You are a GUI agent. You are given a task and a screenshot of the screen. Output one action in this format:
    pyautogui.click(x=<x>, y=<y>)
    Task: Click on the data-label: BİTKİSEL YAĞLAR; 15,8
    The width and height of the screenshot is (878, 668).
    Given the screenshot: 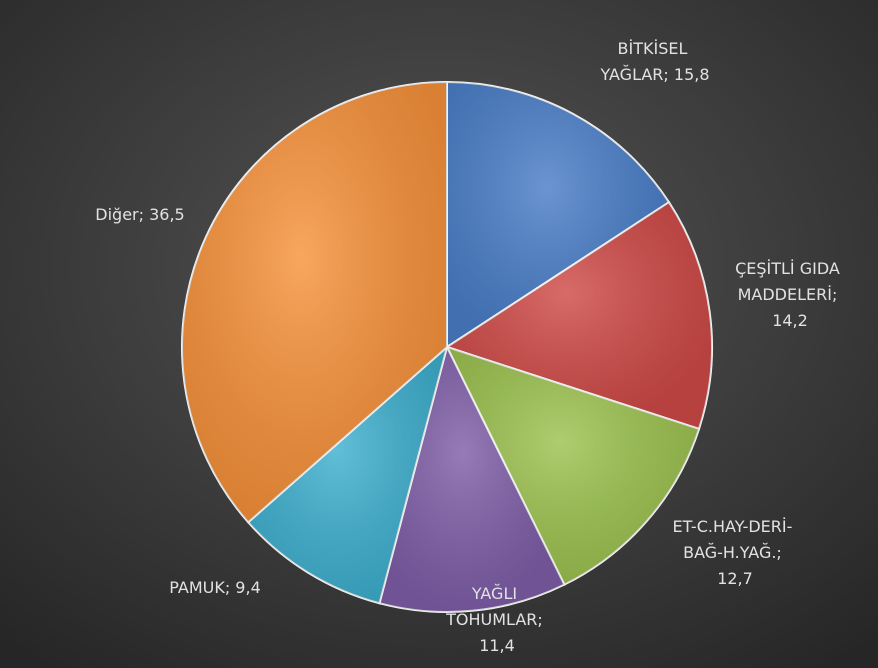 What is the action you would take?
    pyautogui.click(x=654, y=61)
    